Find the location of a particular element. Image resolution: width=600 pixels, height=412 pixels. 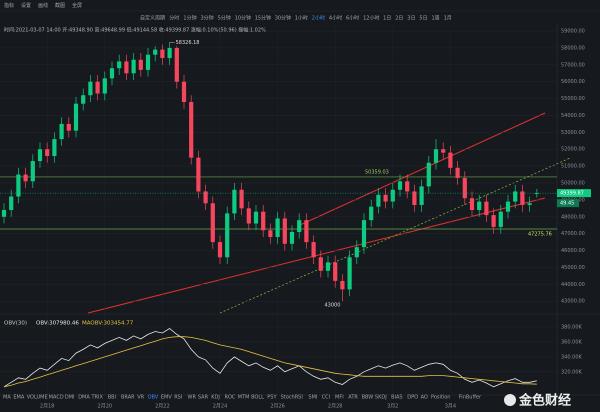

x-tick-label: 2月26 is located at coordinates (277, 407).